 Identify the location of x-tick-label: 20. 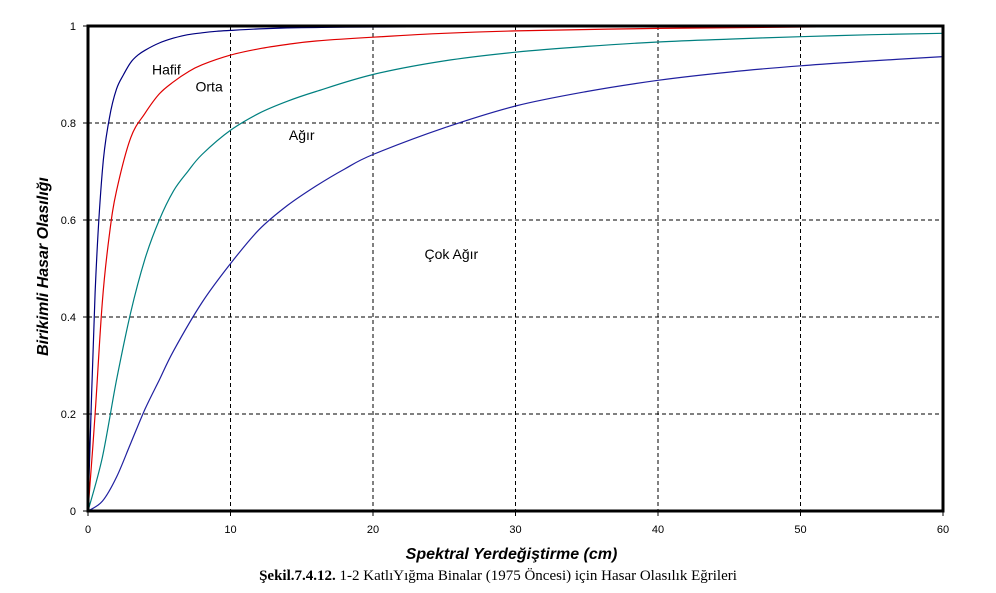
(373, 530).